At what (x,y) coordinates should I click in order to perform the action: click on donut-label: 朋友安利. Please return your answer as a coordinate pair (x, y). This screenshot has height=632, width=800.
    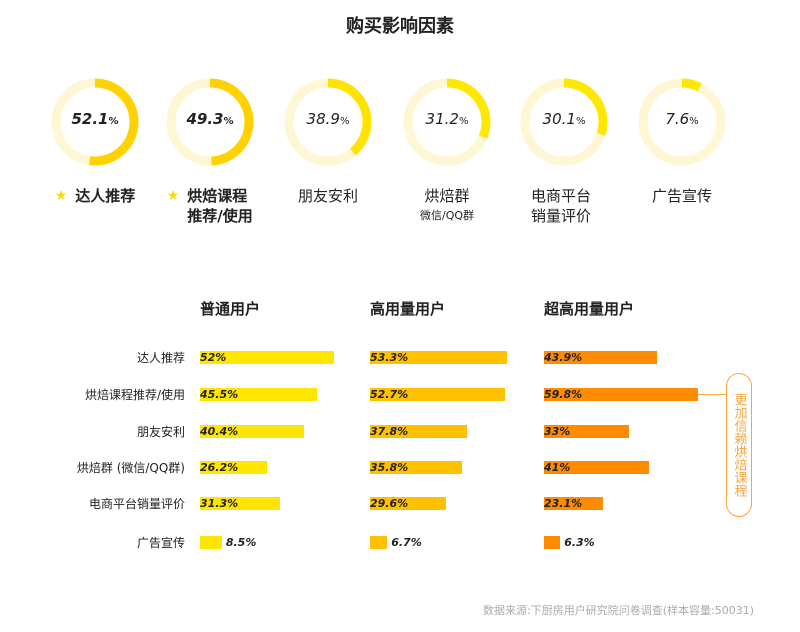
    Looking at the image, I should click on (328, 196).